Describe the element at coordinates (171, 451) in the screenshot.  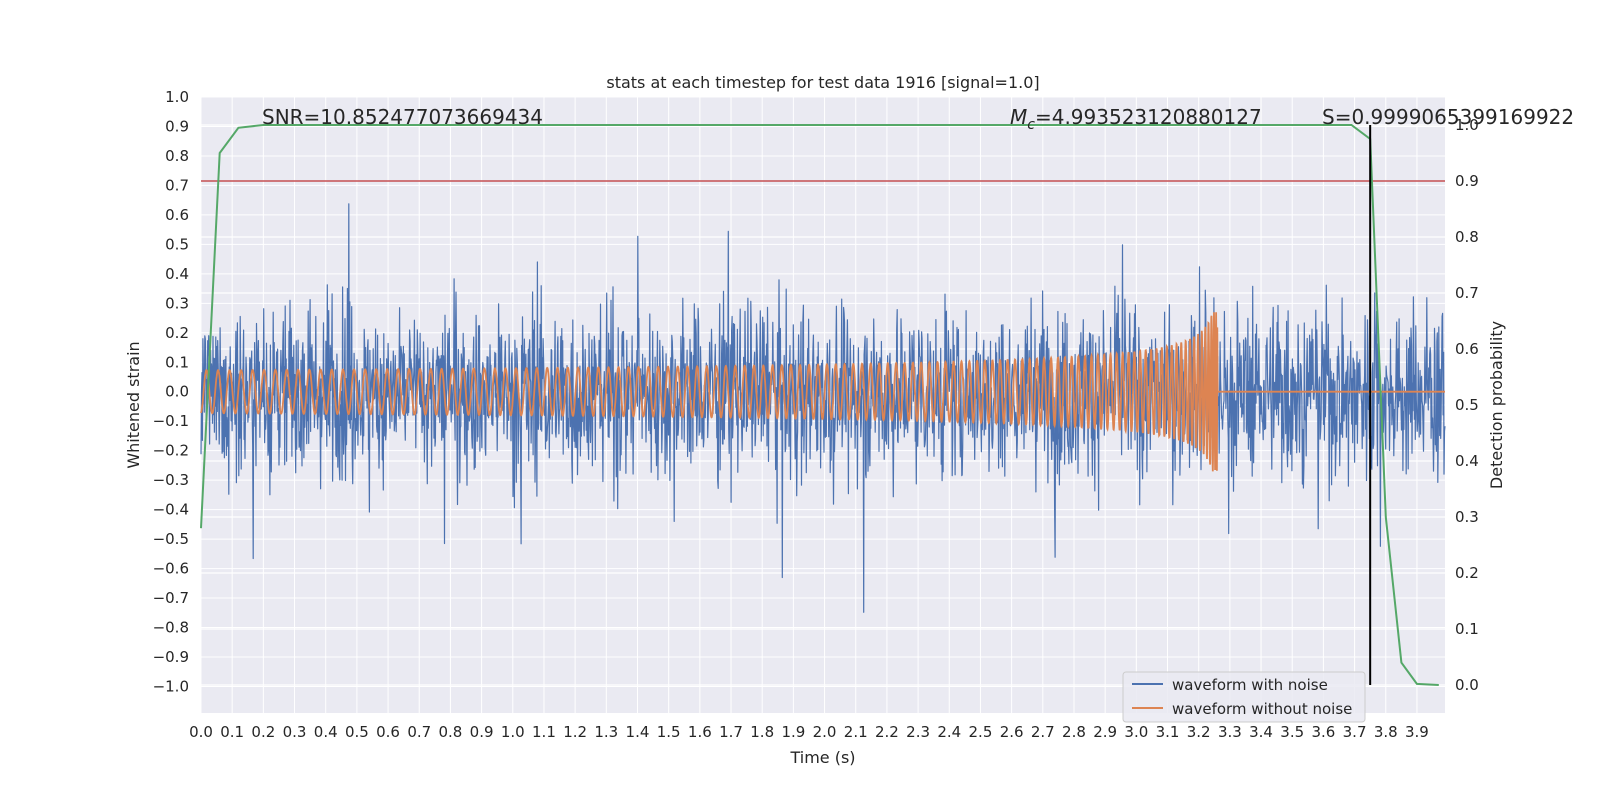
I see `y-tick-label: −0.2` at that location.